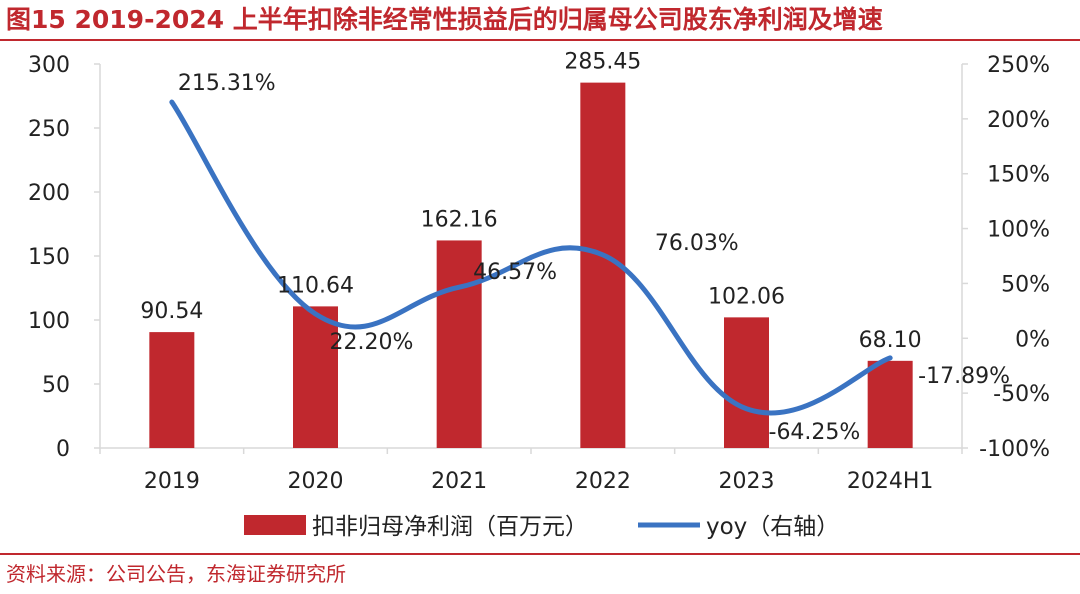  Describe the element at coordinates (890, 340) in the screenshot. I see `bar-label: 68.10` at that location.